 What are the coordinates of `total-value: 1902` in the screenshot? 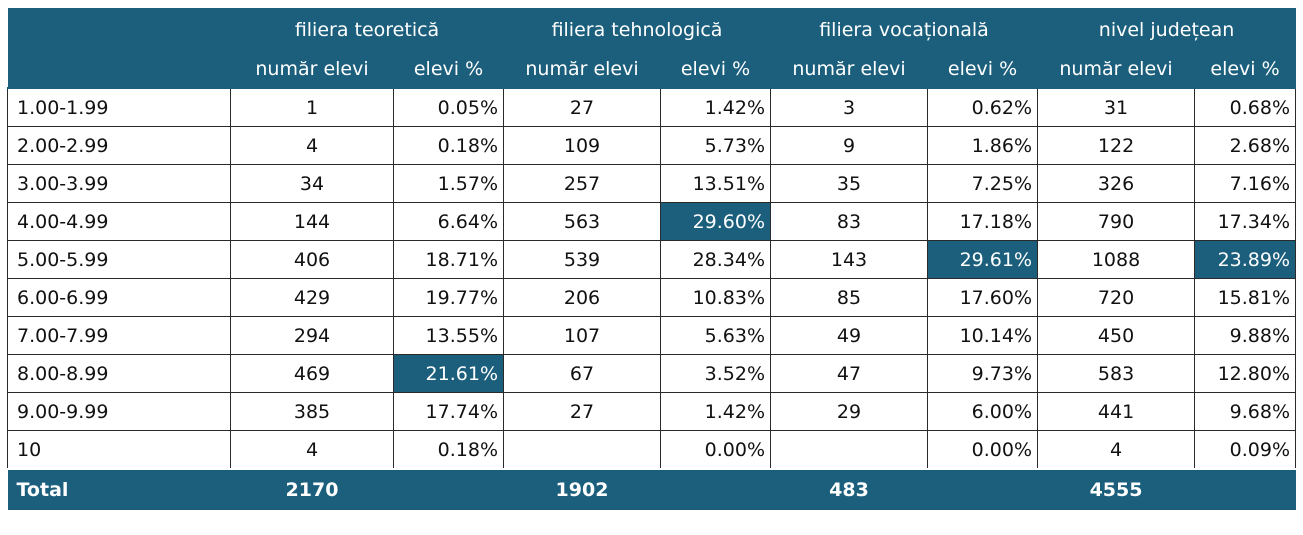 It's located at (582, 489).